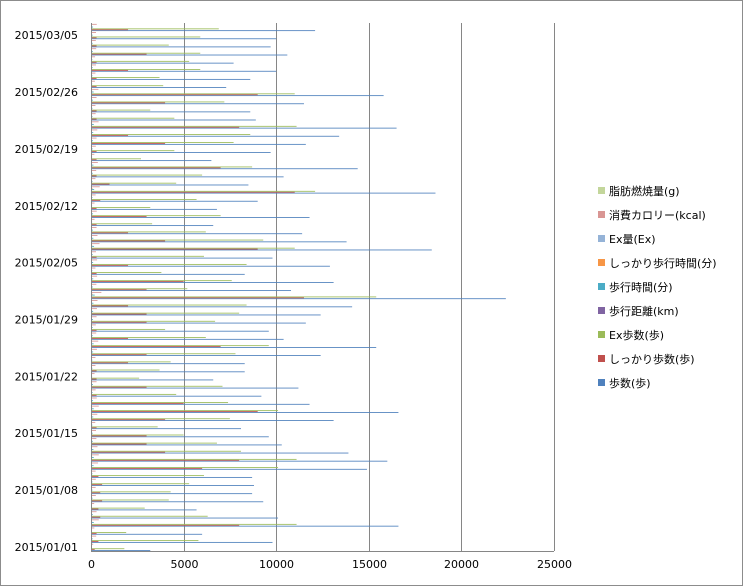 This screenshot has width=743, height=586. I want to click on y-tick-label: 2015/01/15, so click(46, 433).